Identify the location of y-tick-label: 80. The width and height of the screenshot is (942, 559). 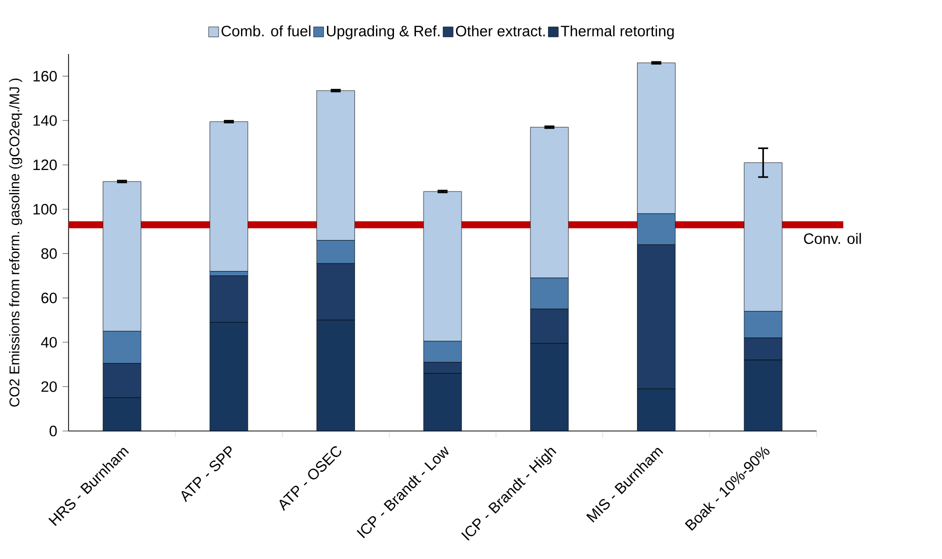
(49, 253).